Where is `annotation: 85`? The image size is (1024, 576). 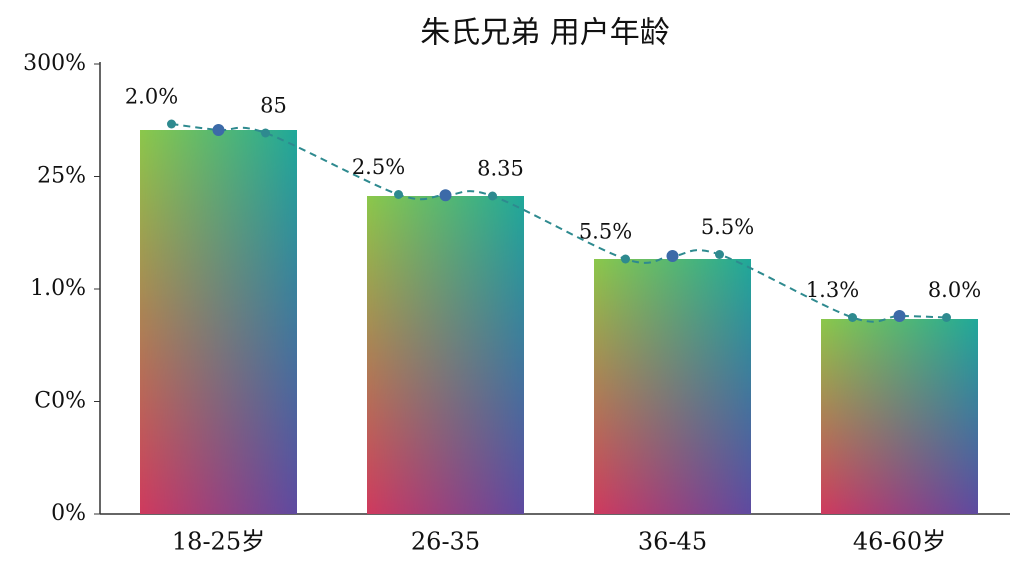
annotation: 85 is located at coordinates (273, 106).